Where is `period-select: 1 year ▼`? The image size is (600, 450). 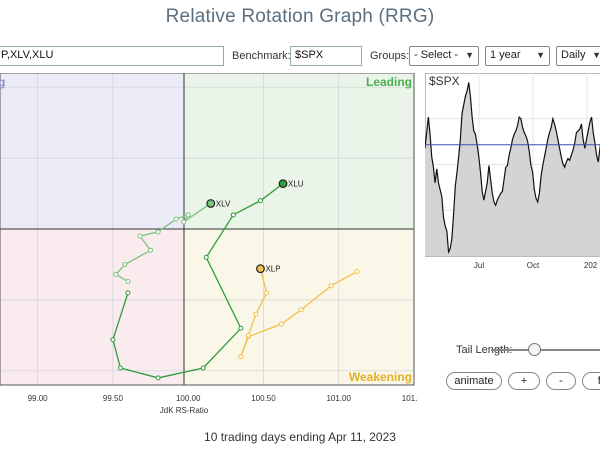
period-select: 1 year ▼ is located at coordinates (517, 56).